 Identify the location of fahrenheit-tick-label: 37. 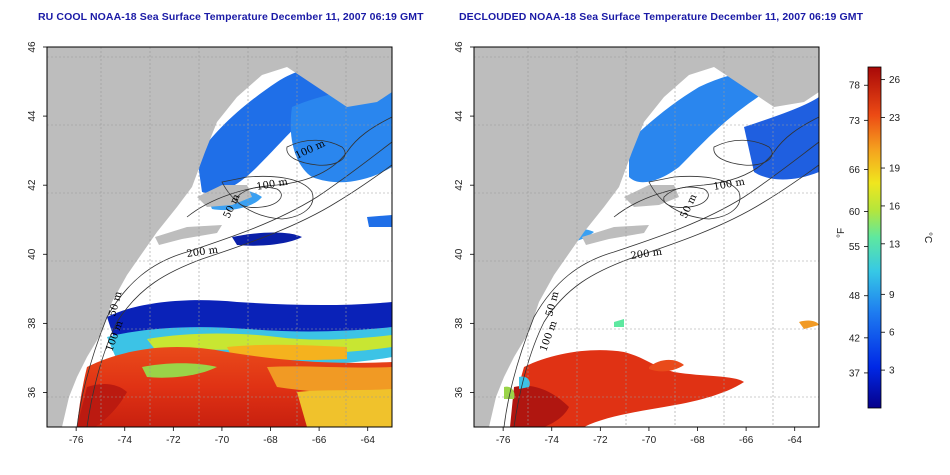
(855, 373).